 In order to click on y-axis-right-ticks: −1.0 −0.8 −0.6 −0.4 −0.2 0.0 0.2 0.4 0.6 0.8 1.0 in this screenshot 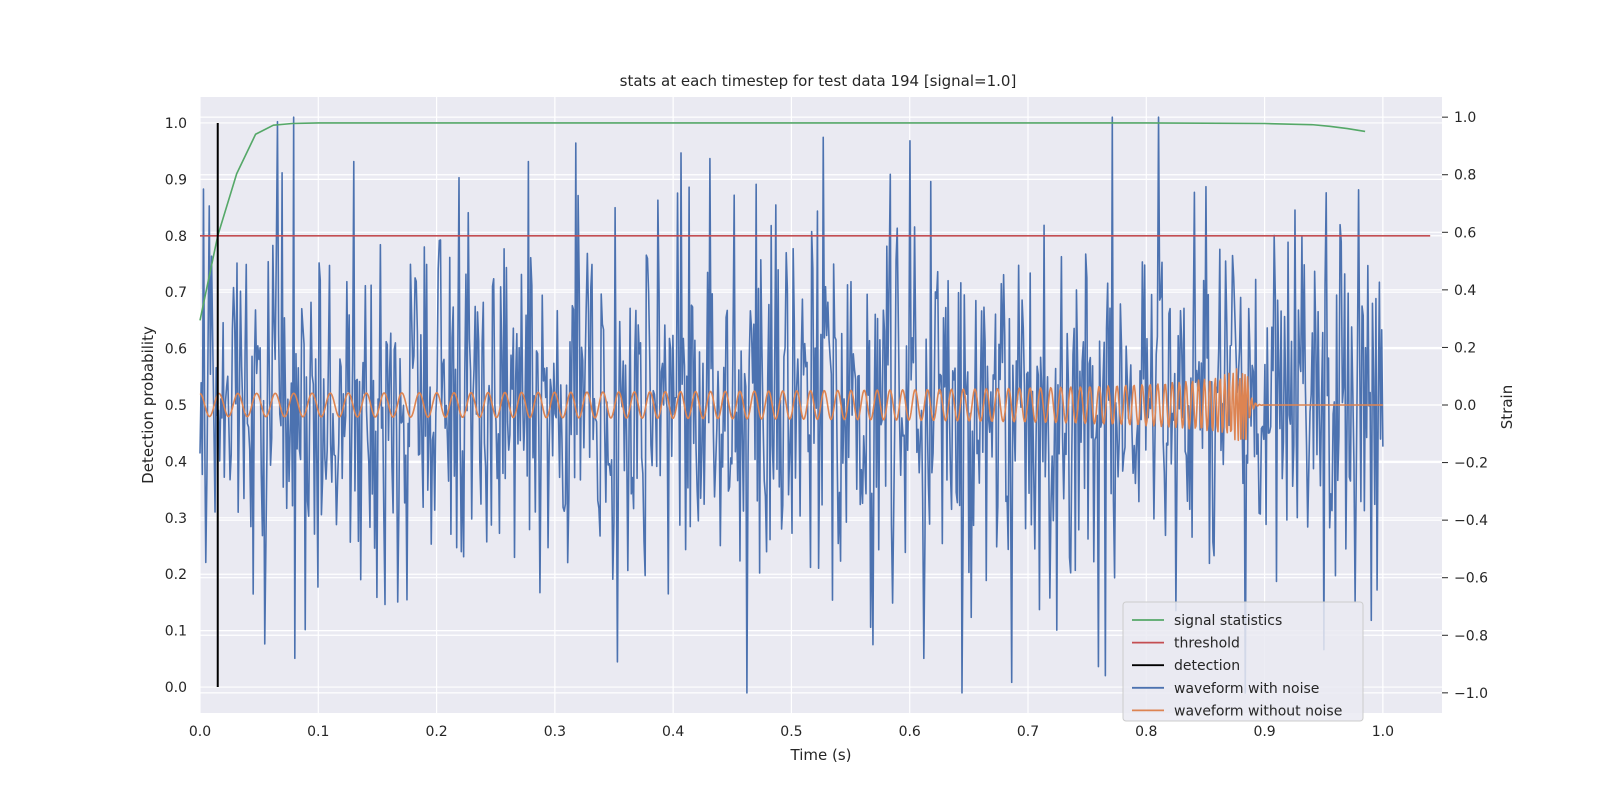, I will do `click(1465, 406)`.